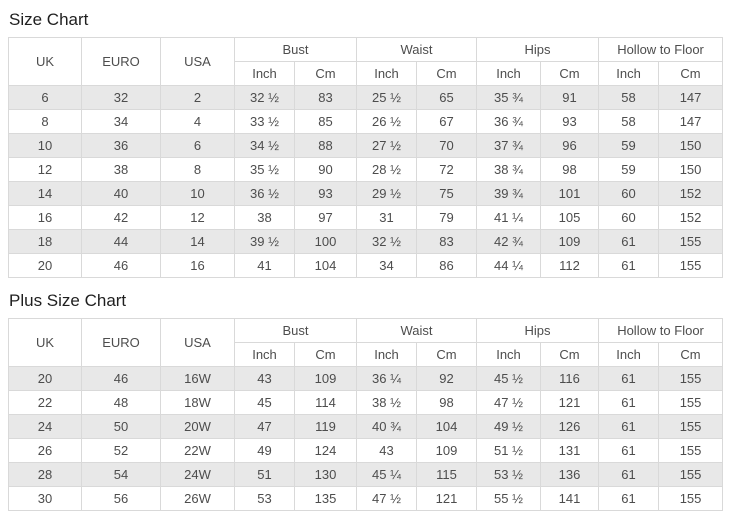 This screenshot has height=530, width=730. What do you see at coordinates (509, 193) in the screenshot?
I see `table-cell: 39 ¾` at bounding box center [509, 193].